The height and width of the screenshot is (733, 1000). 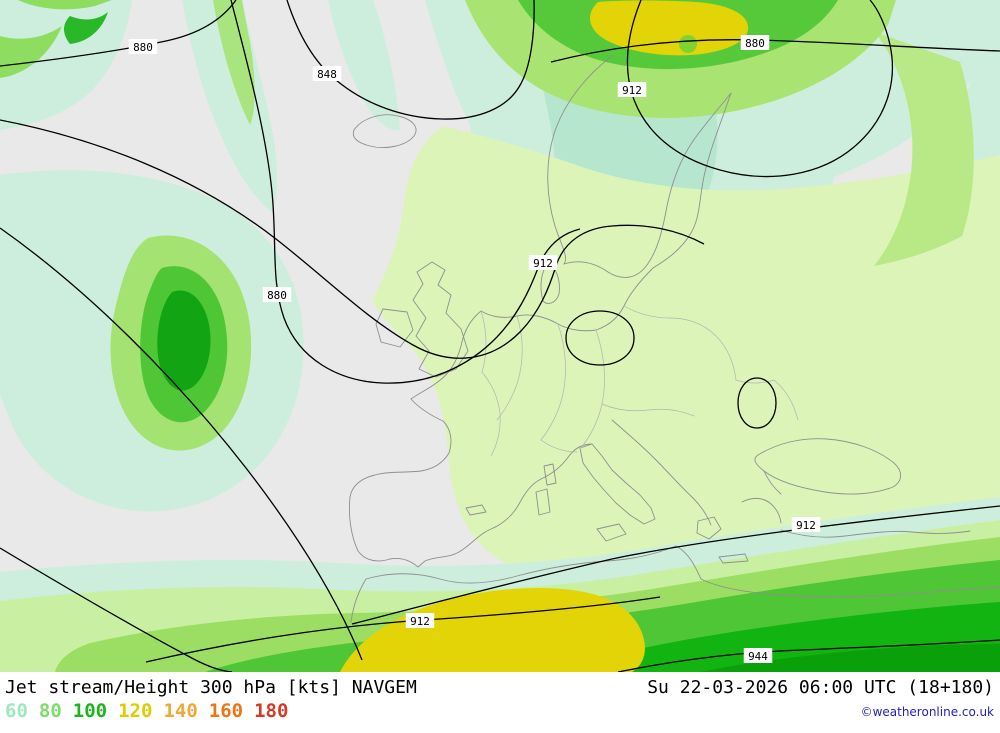 I want to click on coast-spain-med, so click(x=500, y=515).